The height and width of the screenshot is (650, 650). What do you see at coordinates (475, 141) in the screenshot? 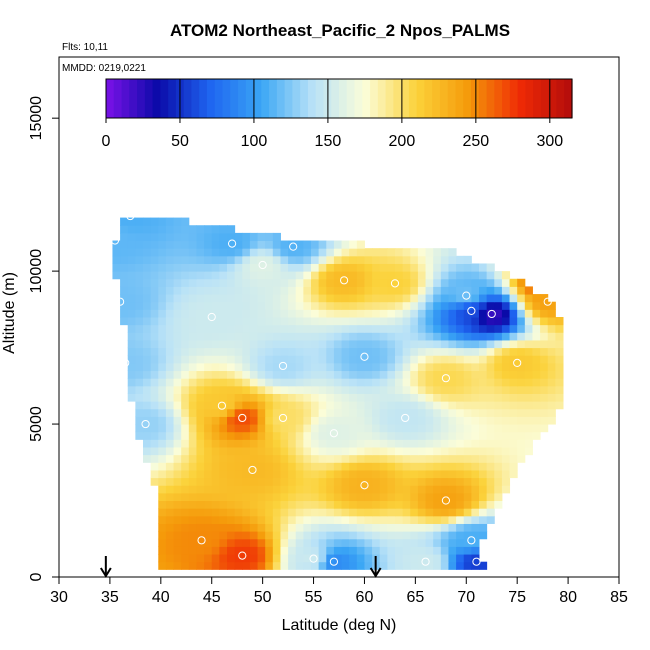
I see `colorbar-tick-label: 250` at bounding box center [475, 141].